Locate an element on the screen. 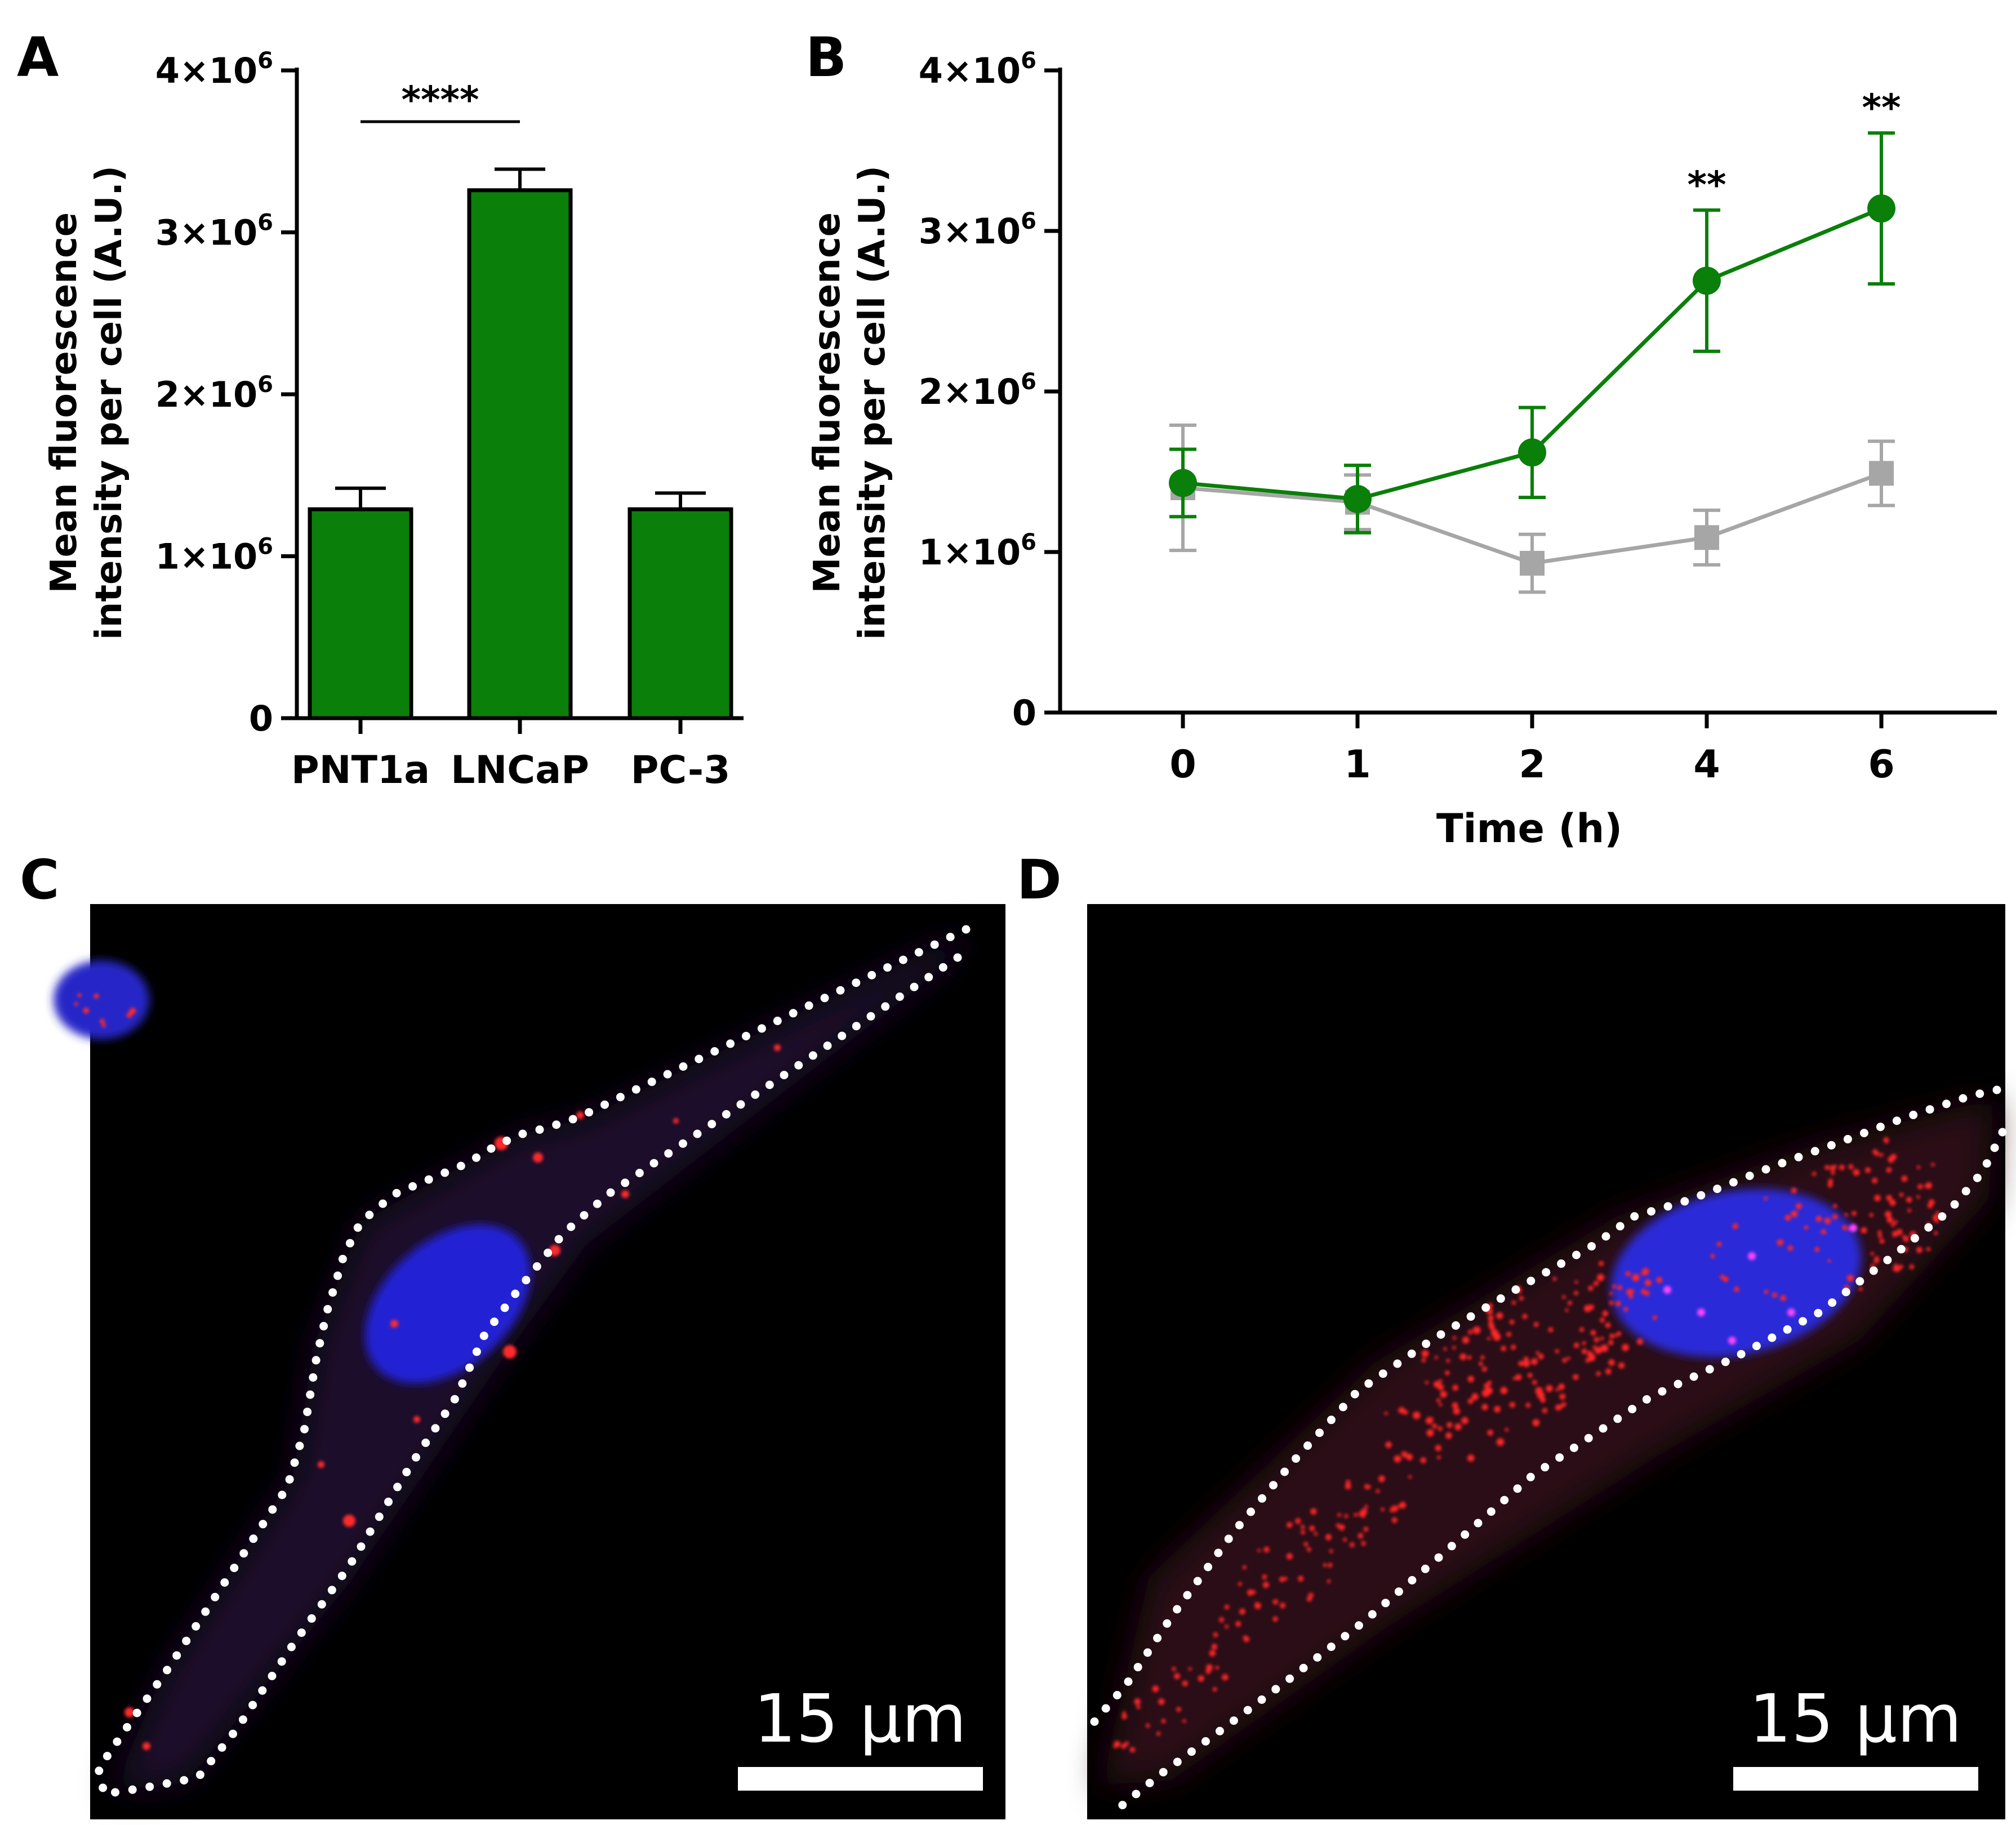 The image size is (2016, 1825). y-tick-label-a-4-exponent: 6 is located at coordinates (265, 61).